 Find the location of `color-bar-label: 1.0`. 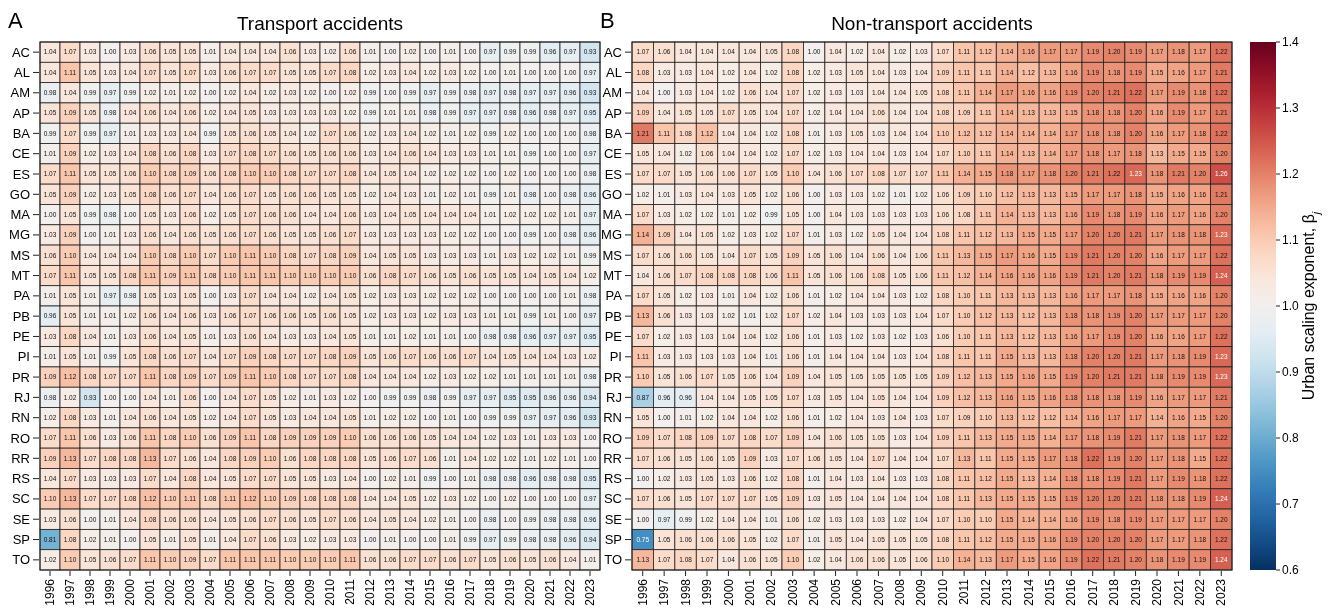

color-bar-label: 1.0 is located at coordinates (1291, 306).